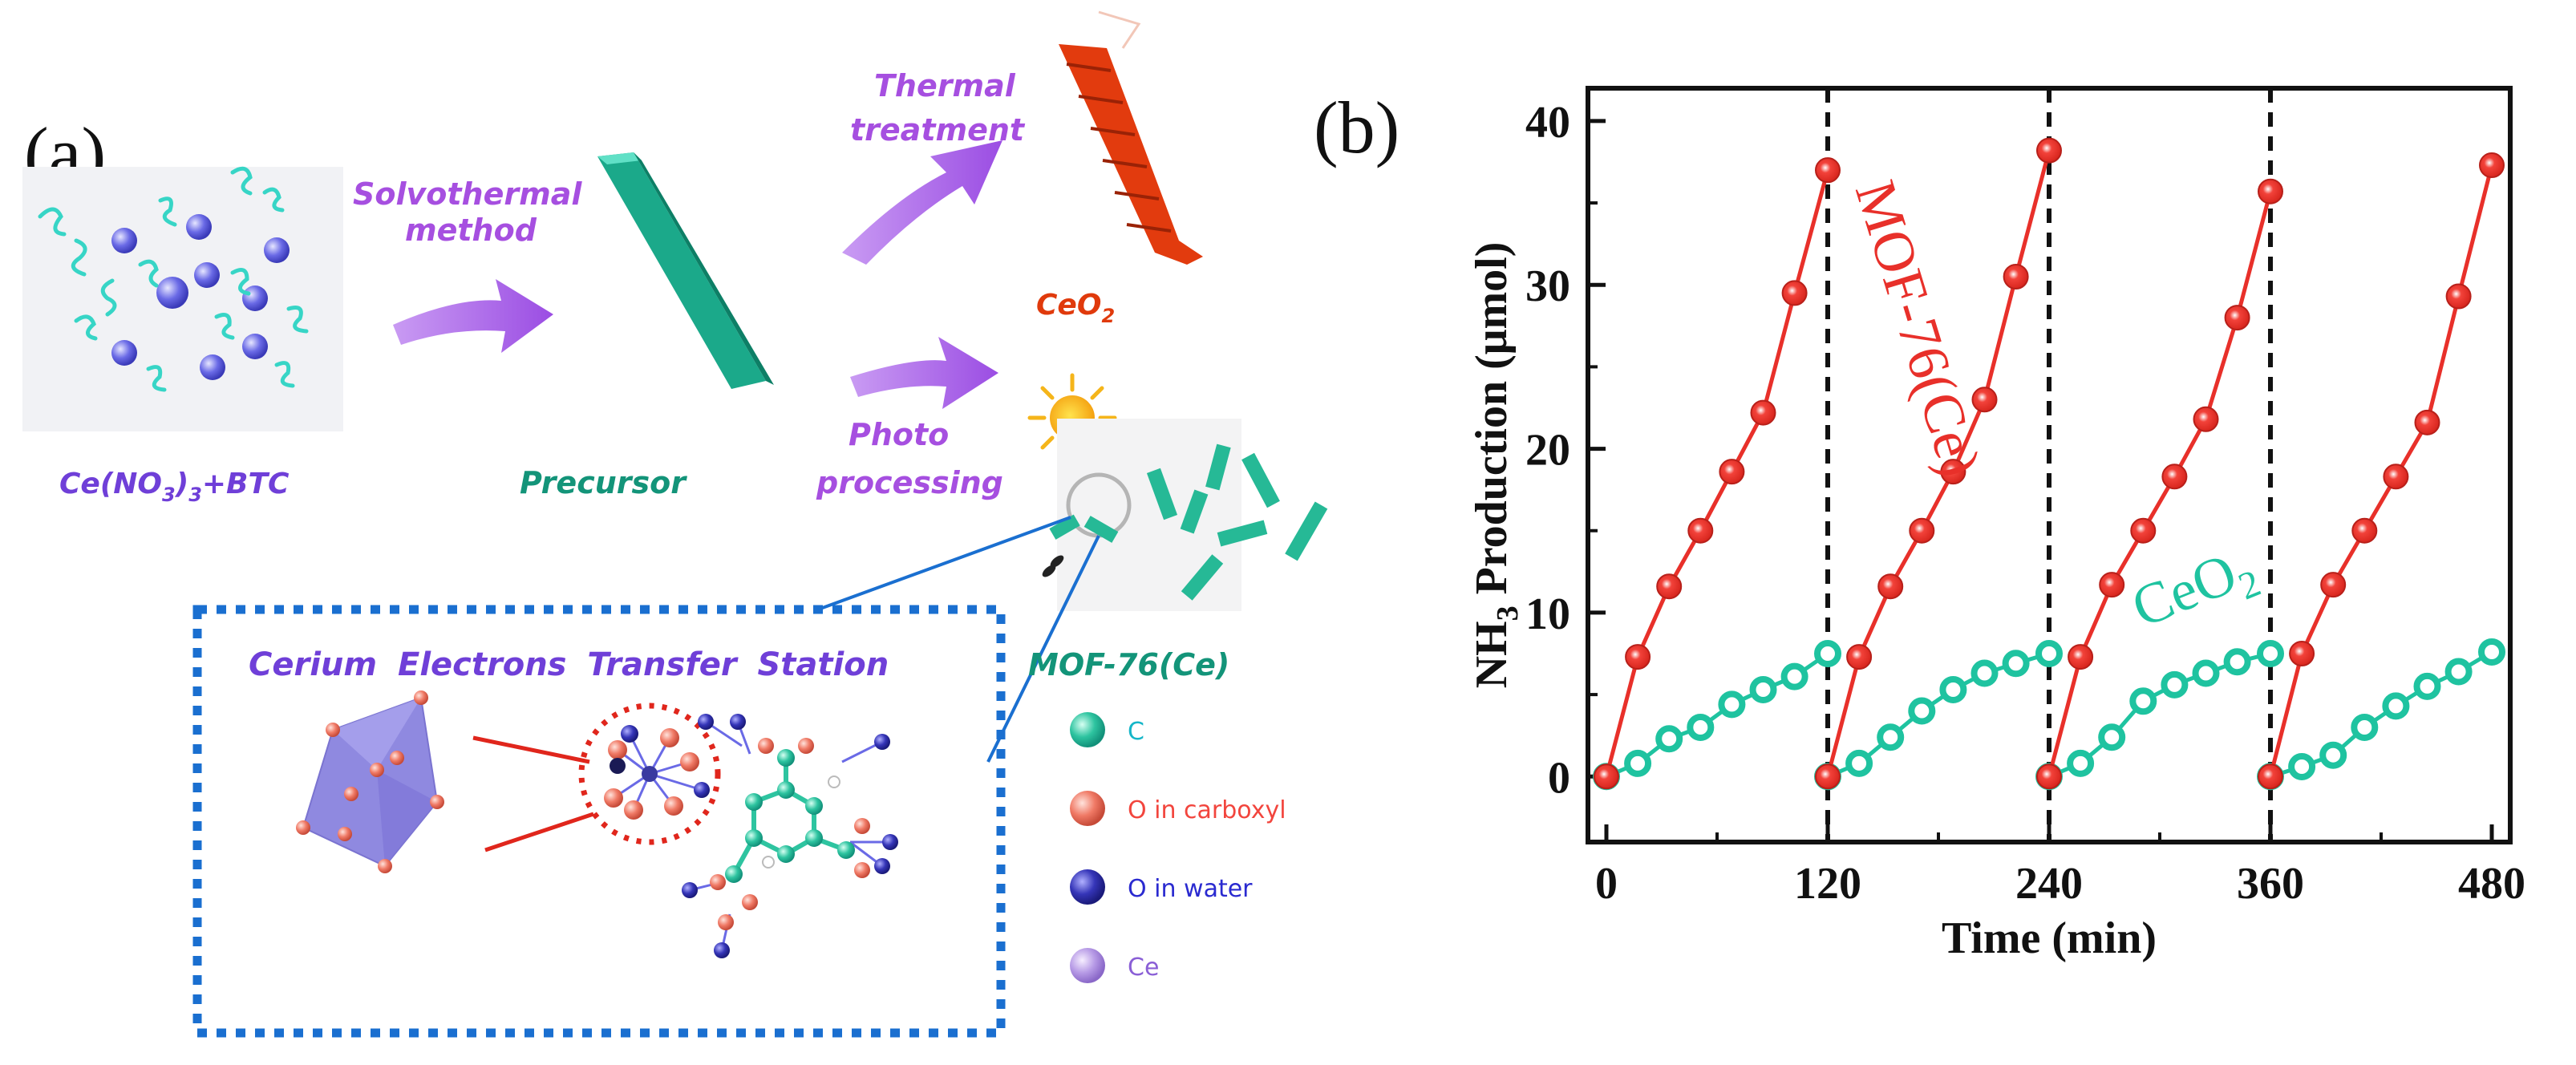  I want to click on solvothermal-arrow, so click(473, 316).